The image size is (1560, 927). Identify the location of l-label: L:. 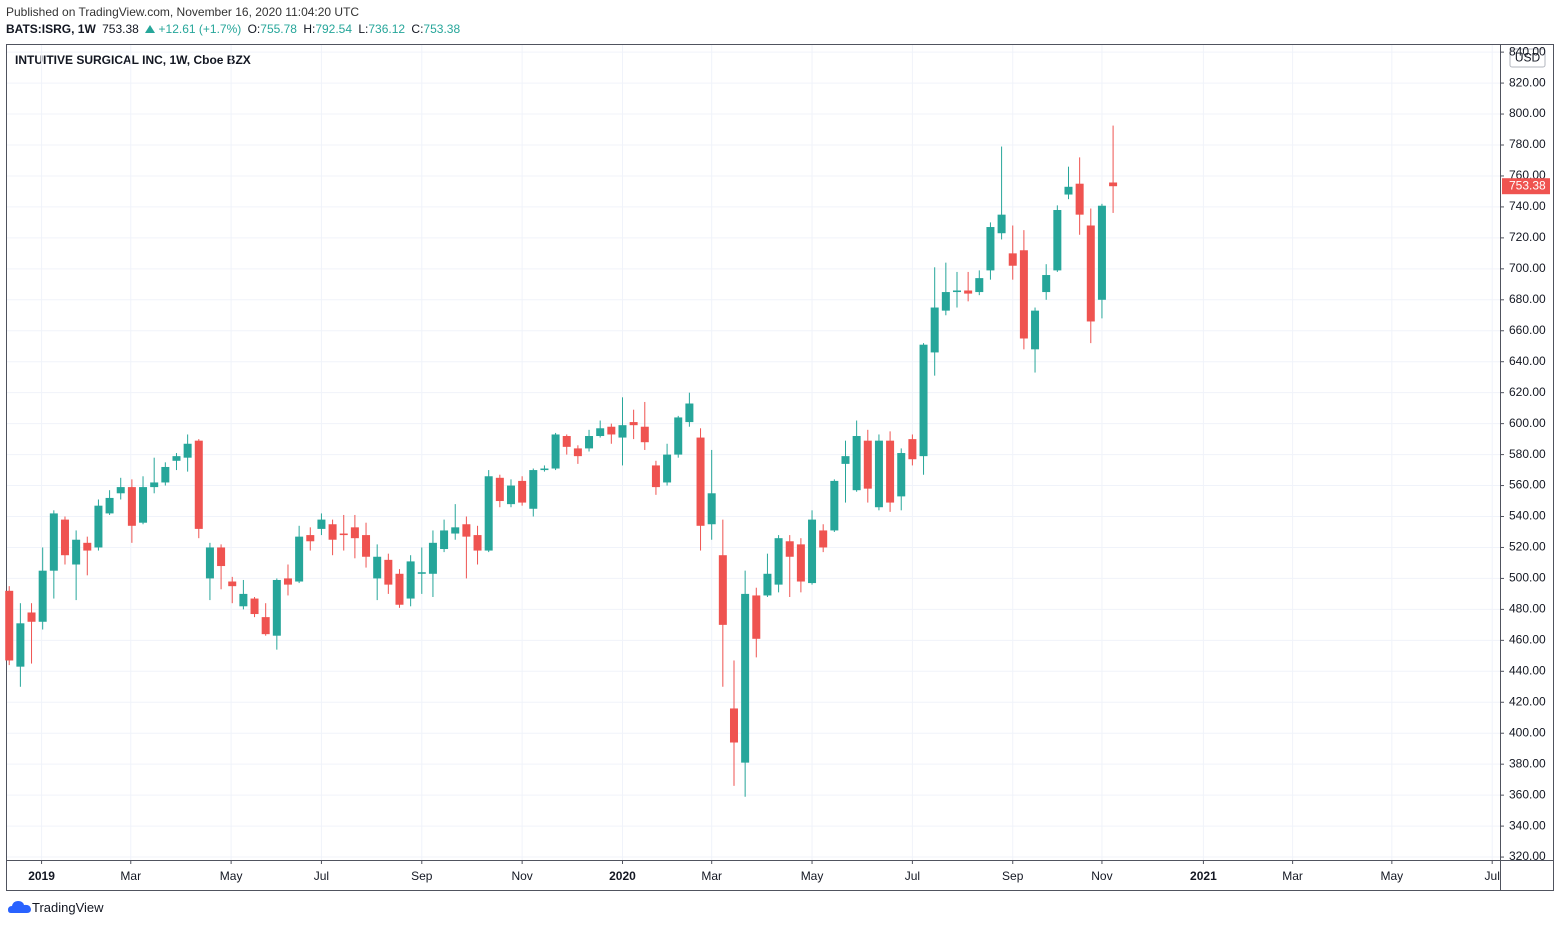
(363, 29).